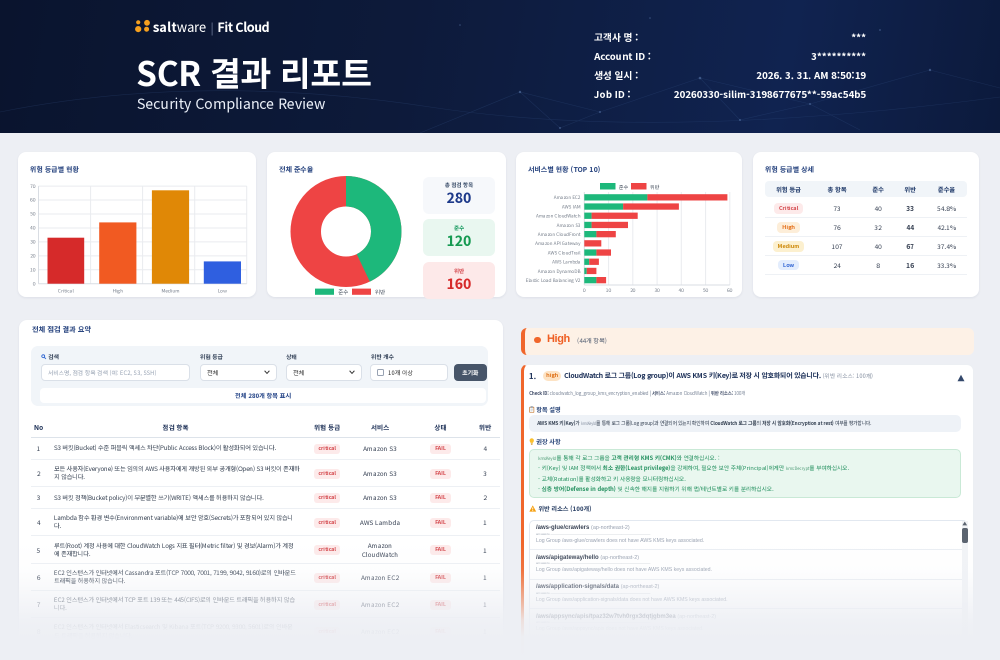  Describe the element at coordinates (559, 235) in the screenshot. I see `svg-text: Amazon CloudFront` at that location.